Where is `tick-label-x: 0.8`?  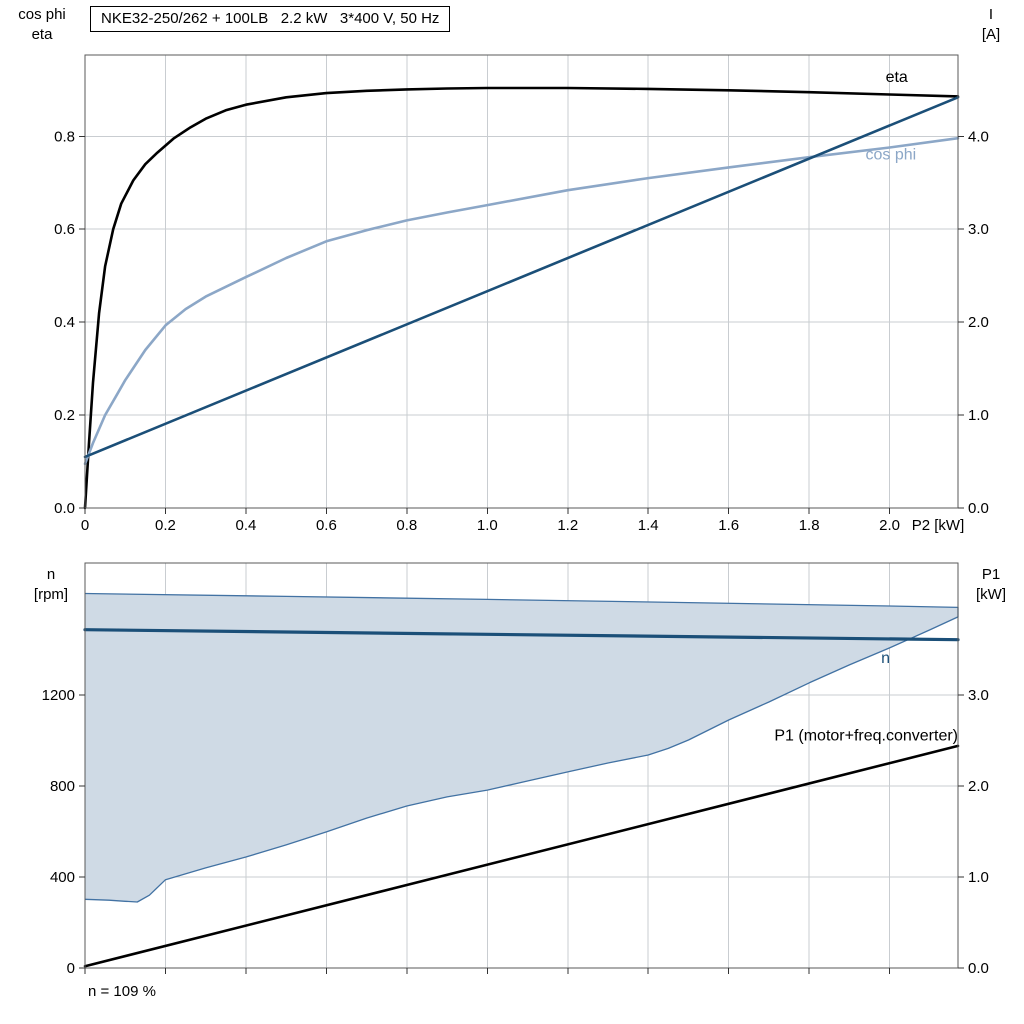
tick-label-x: 0.8 is located at coordinates (406, 525).